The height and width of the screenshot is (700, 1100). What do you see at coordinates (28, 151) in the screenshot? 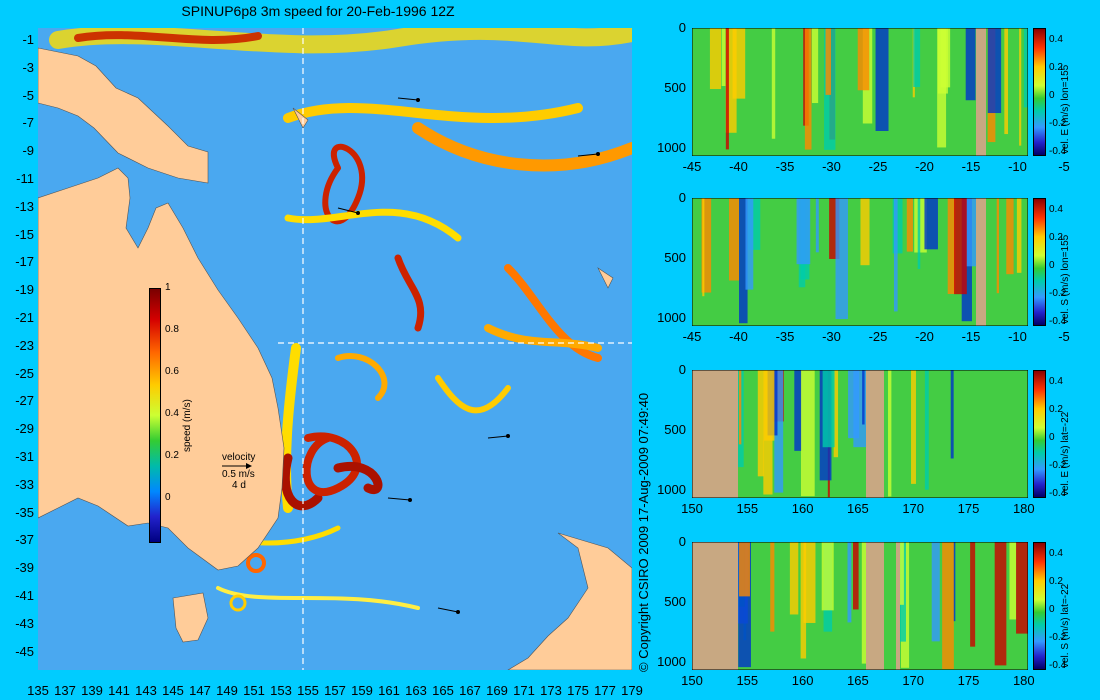
I see `lat-tick-label: -9` at bounding box center [28, 151].